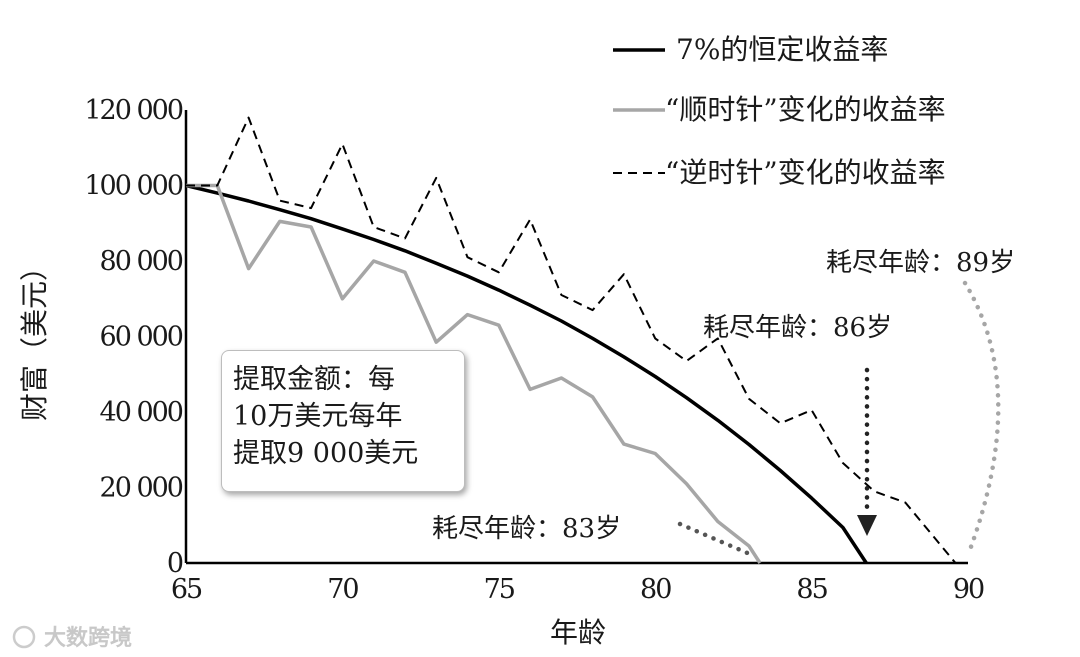  Describe the element at coordinates (186, 589) in the screenshot. I see `x-tick-label: 65` at that location.